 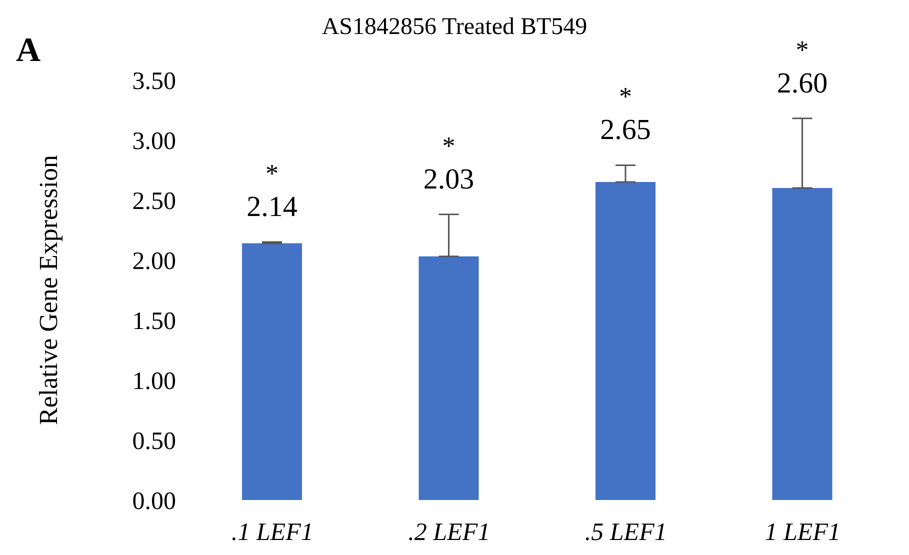 I want to click on y-tick-label: 0.50, so click(x=154, y=441).